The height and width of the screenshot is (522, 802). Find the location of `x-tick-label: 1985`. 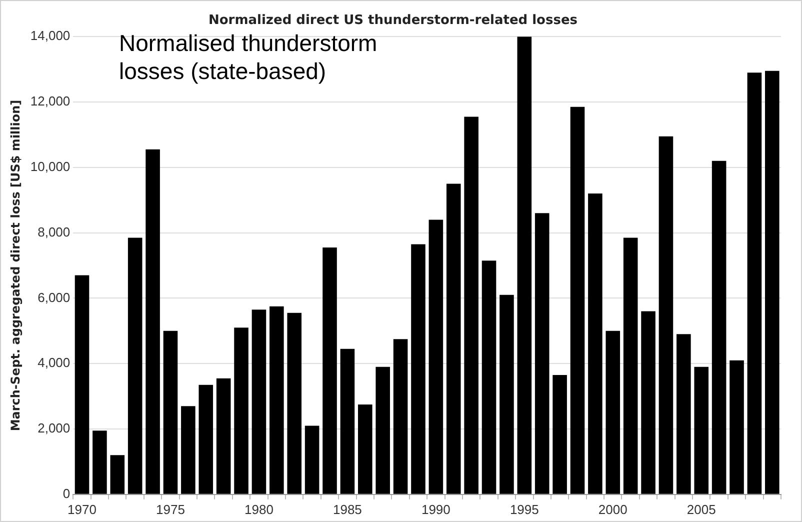

x-tick-label: 1985 is located at coordinates (347, 509).